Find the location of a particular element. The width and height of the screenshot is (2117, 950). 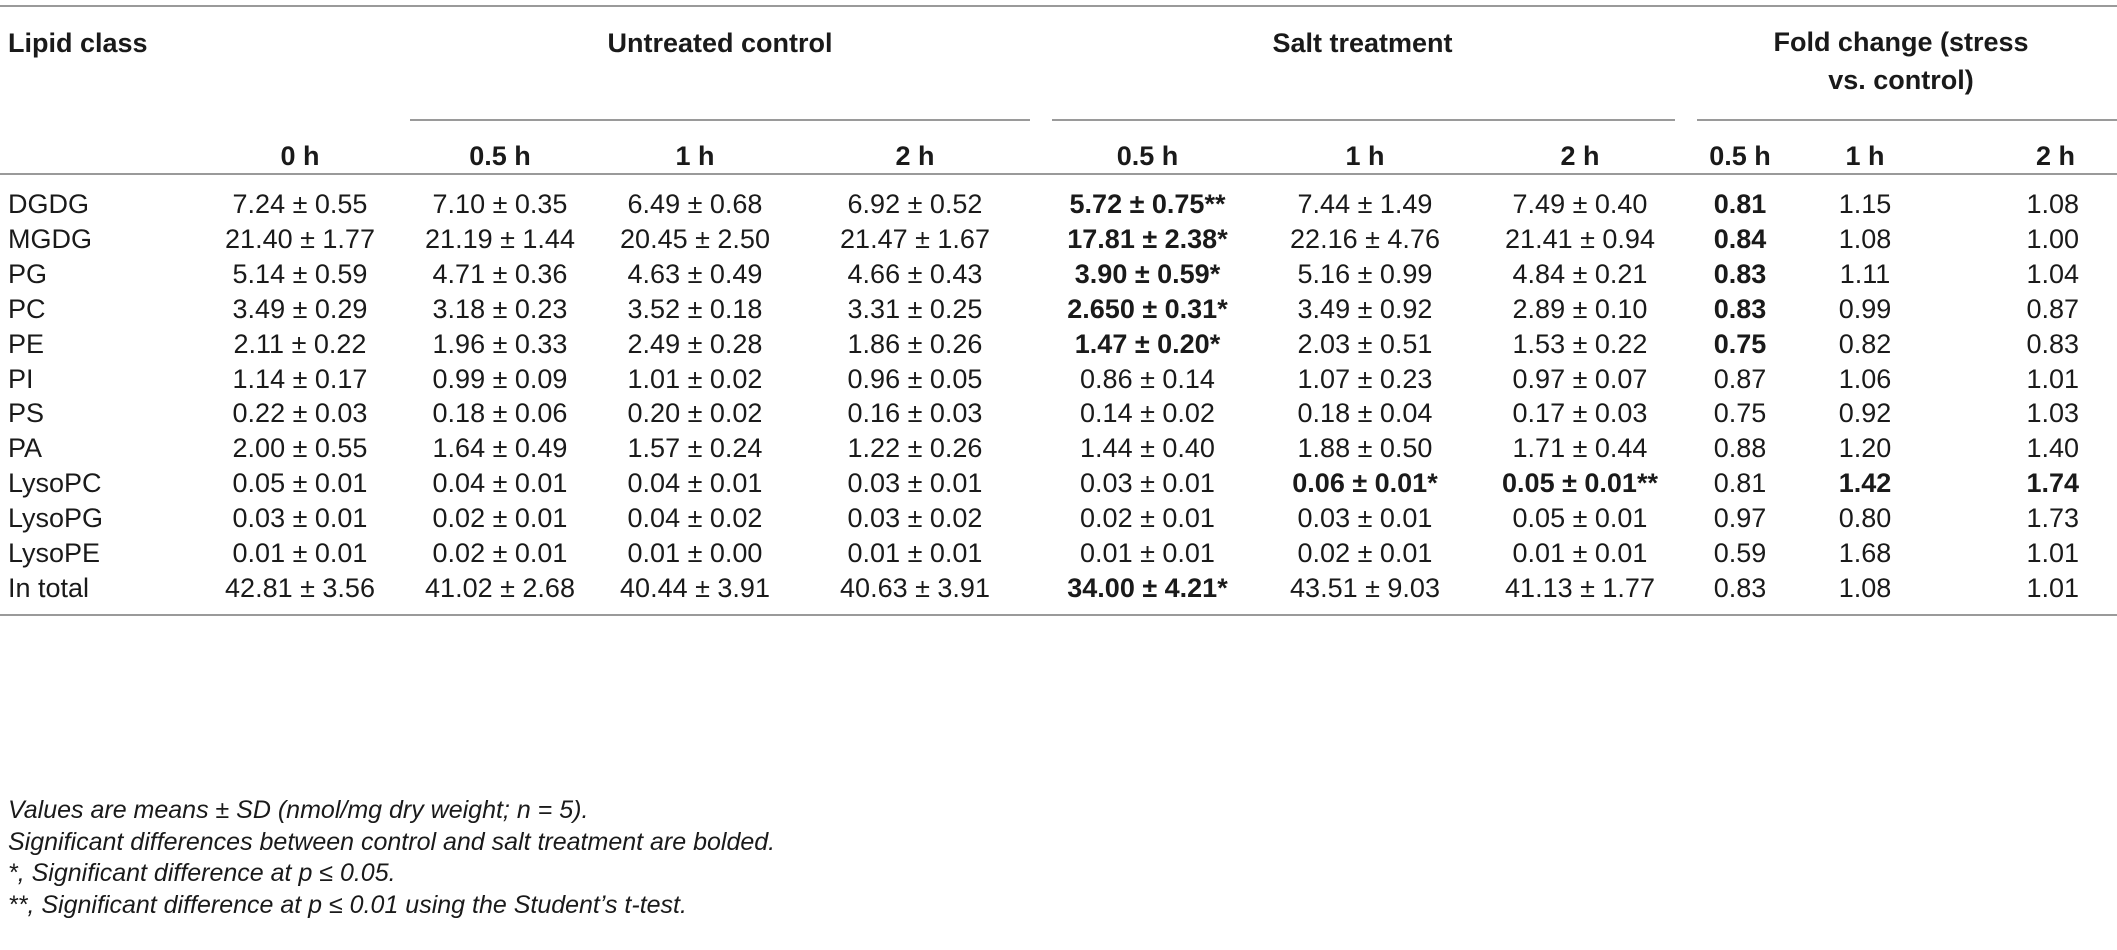

header-fold-change-line1: Fold change (stress is located at coordinates (1901, 42).